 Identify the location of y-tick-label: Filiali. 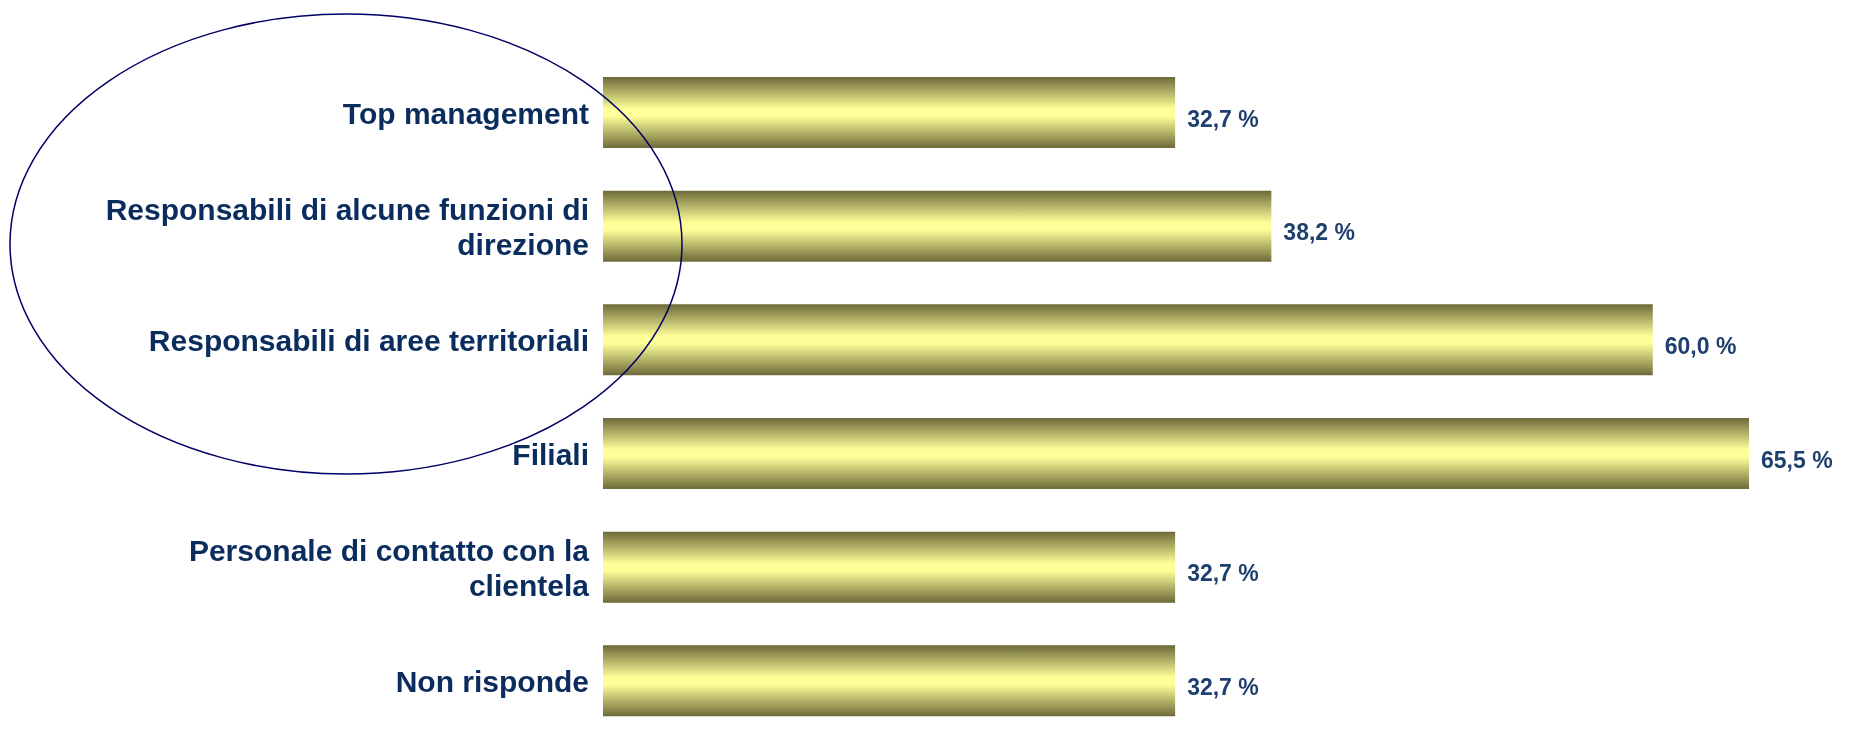
(550, 454).